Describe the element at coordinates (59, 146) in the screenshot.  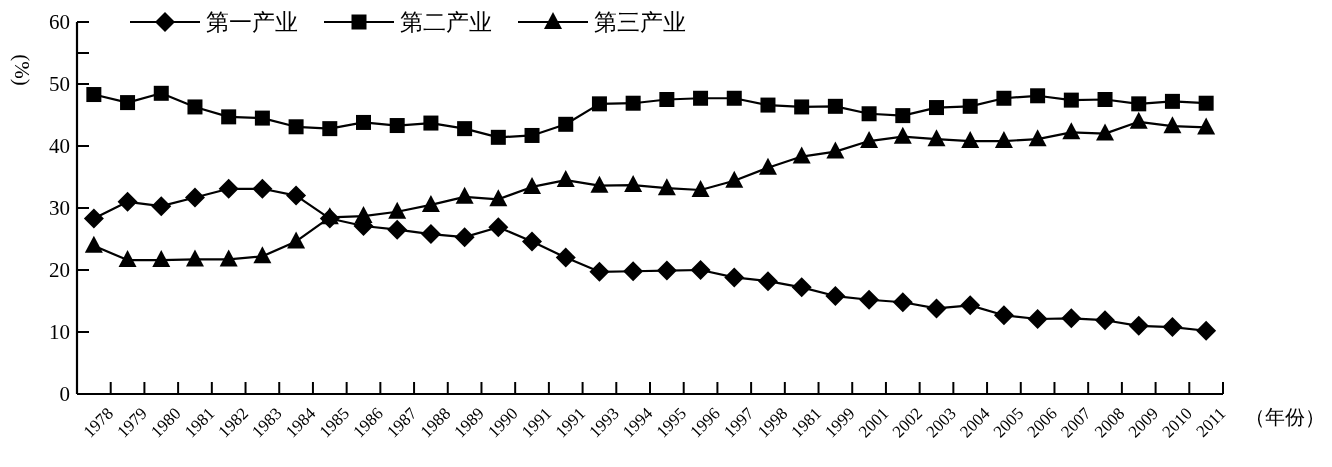
I see `y-tick-label: 40` at that location.